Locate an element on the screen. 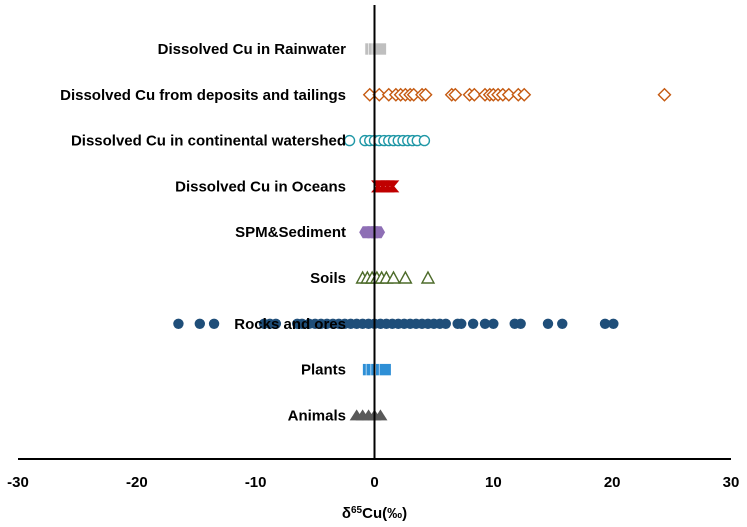 This screenshot has height=527, width=747. x-tick-label: -20 is located at coordinates (137, 482).